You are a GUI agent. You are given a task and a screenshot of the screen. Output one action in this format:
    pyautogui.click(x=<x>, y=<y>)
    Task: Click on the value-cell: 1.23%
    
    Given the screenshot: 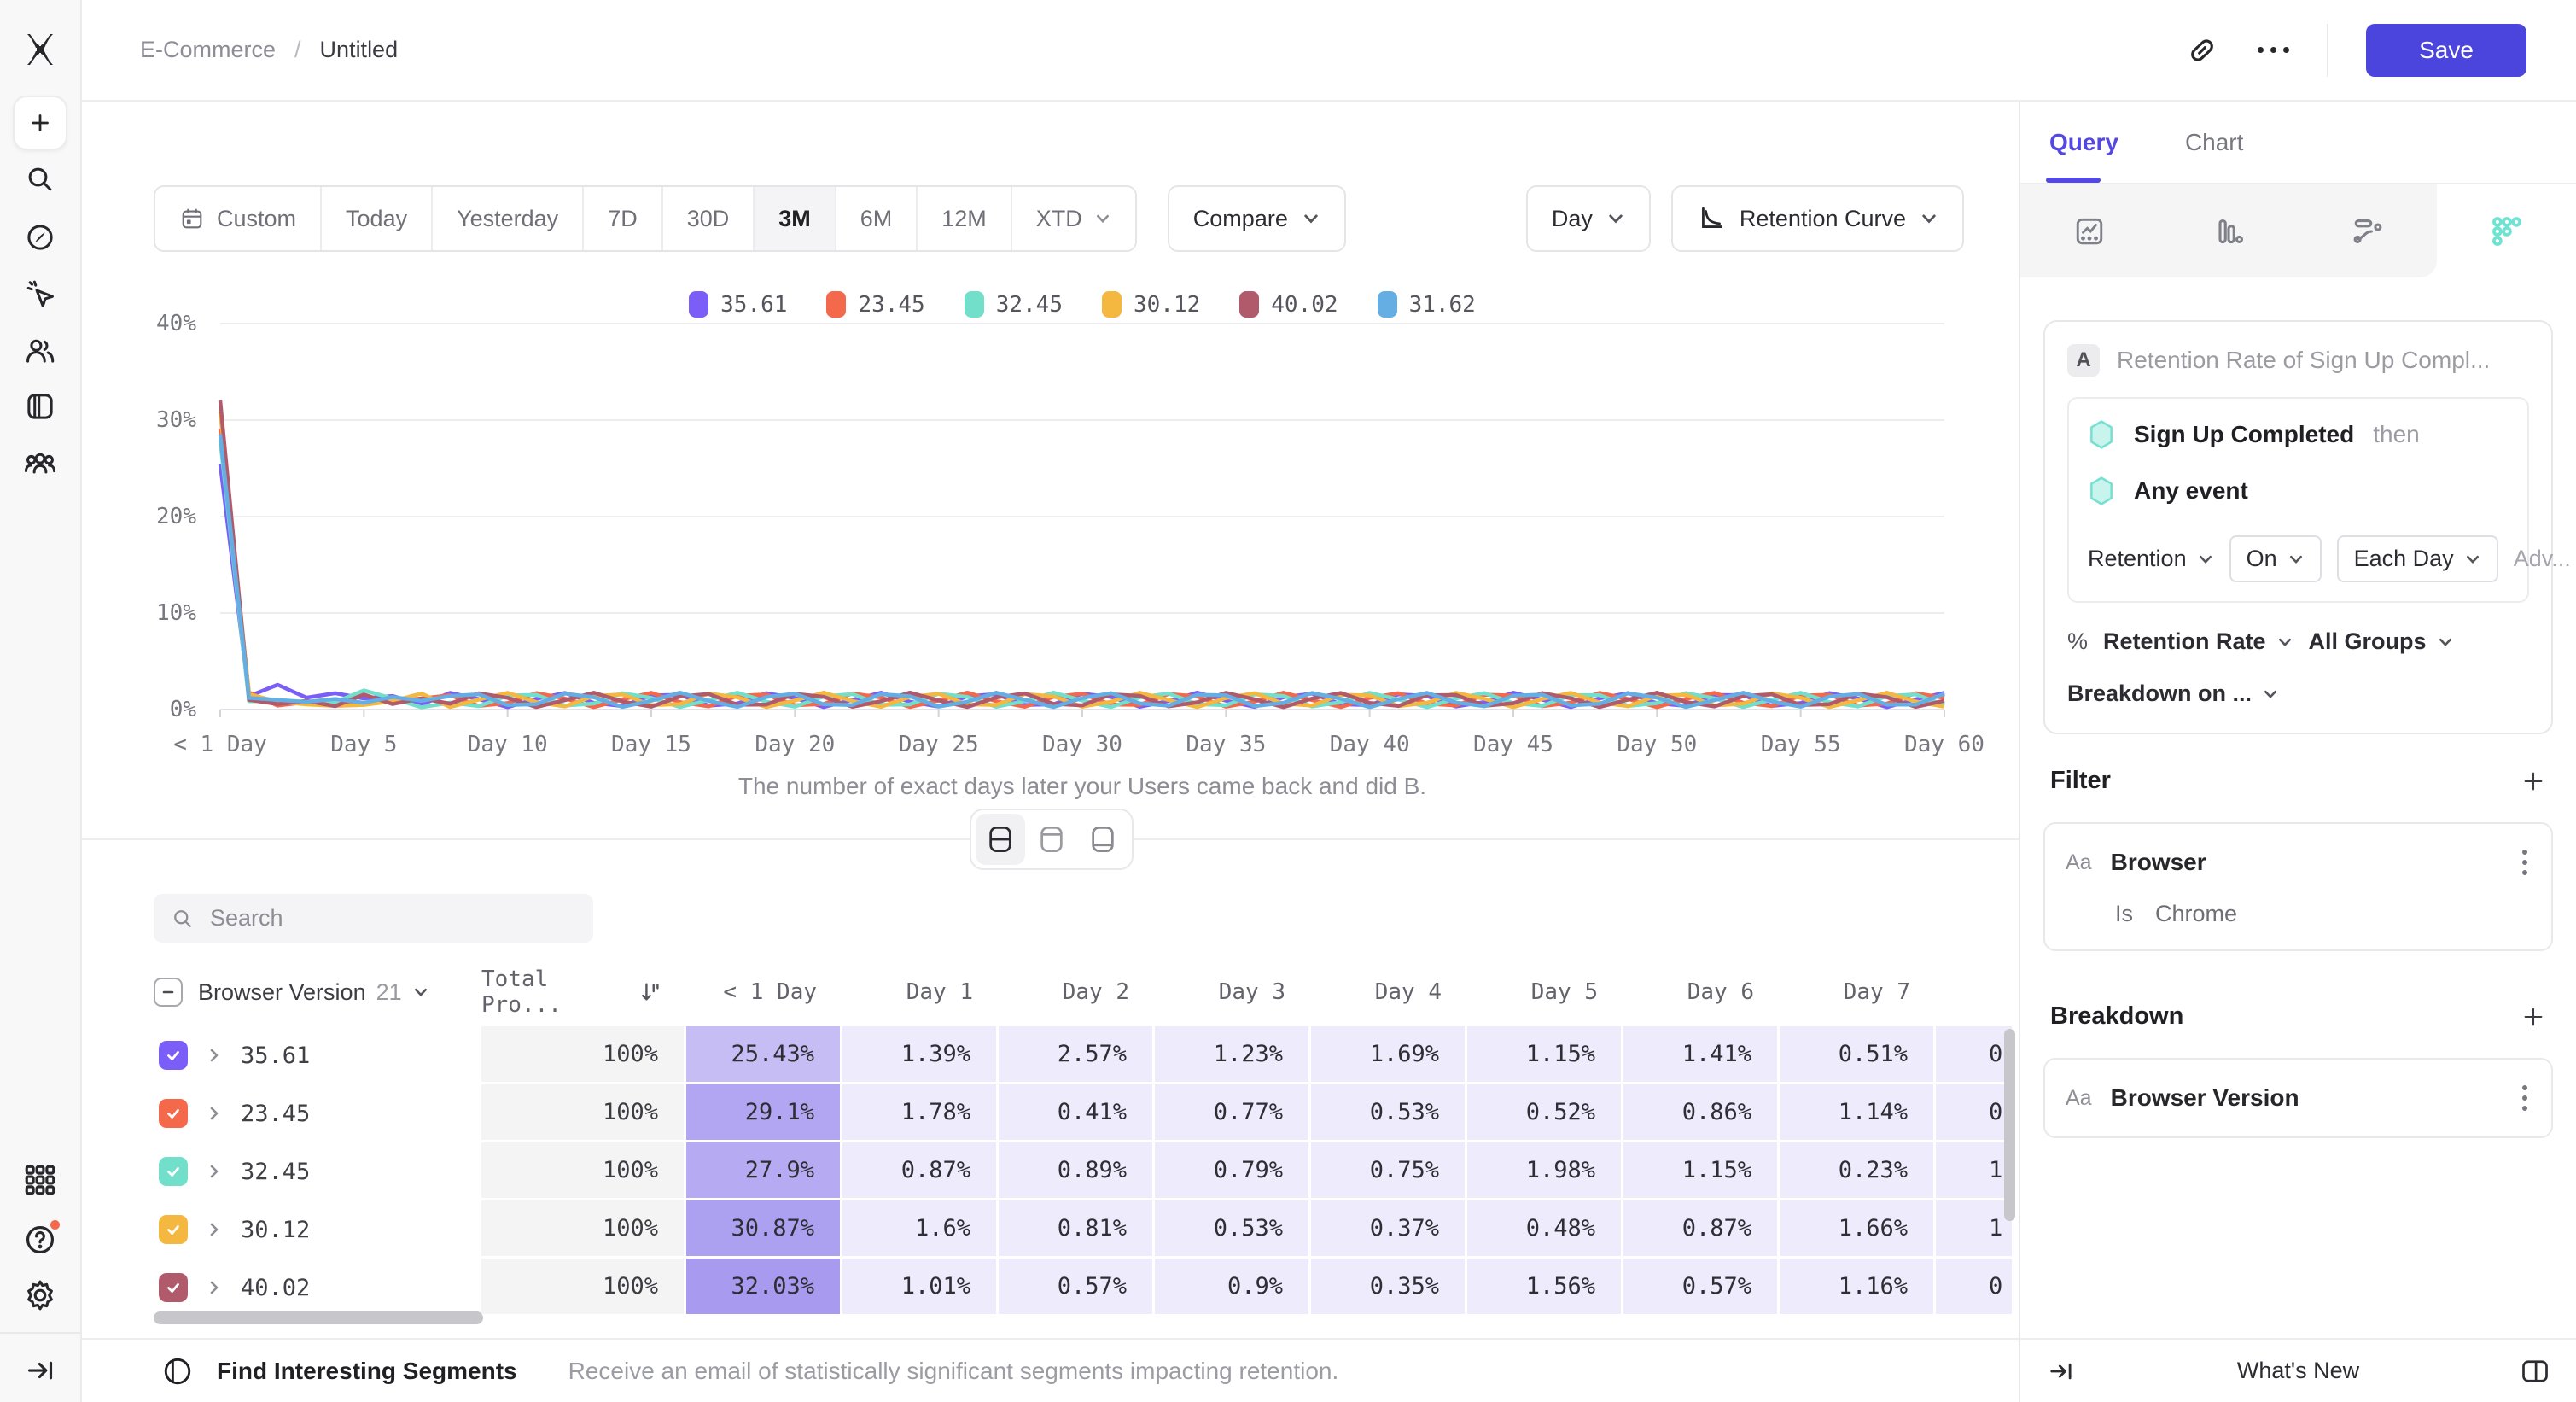 What is the action you would take?
    pyautogui.click(x=1233, y=1055)
    